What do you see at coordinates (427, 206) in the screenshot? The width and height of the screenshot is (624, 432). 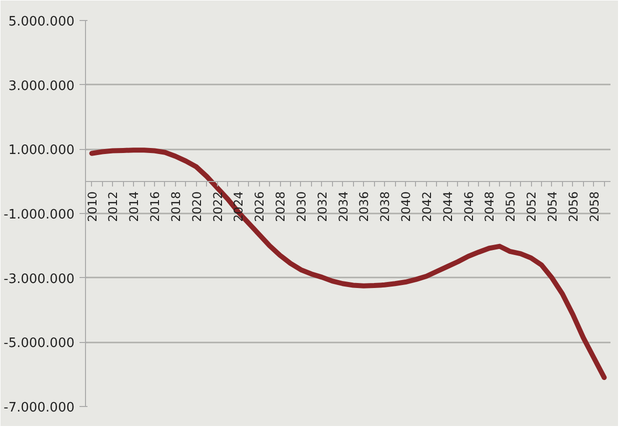 I see `x-tick-label: 2042` at bounding box center [427, 206].